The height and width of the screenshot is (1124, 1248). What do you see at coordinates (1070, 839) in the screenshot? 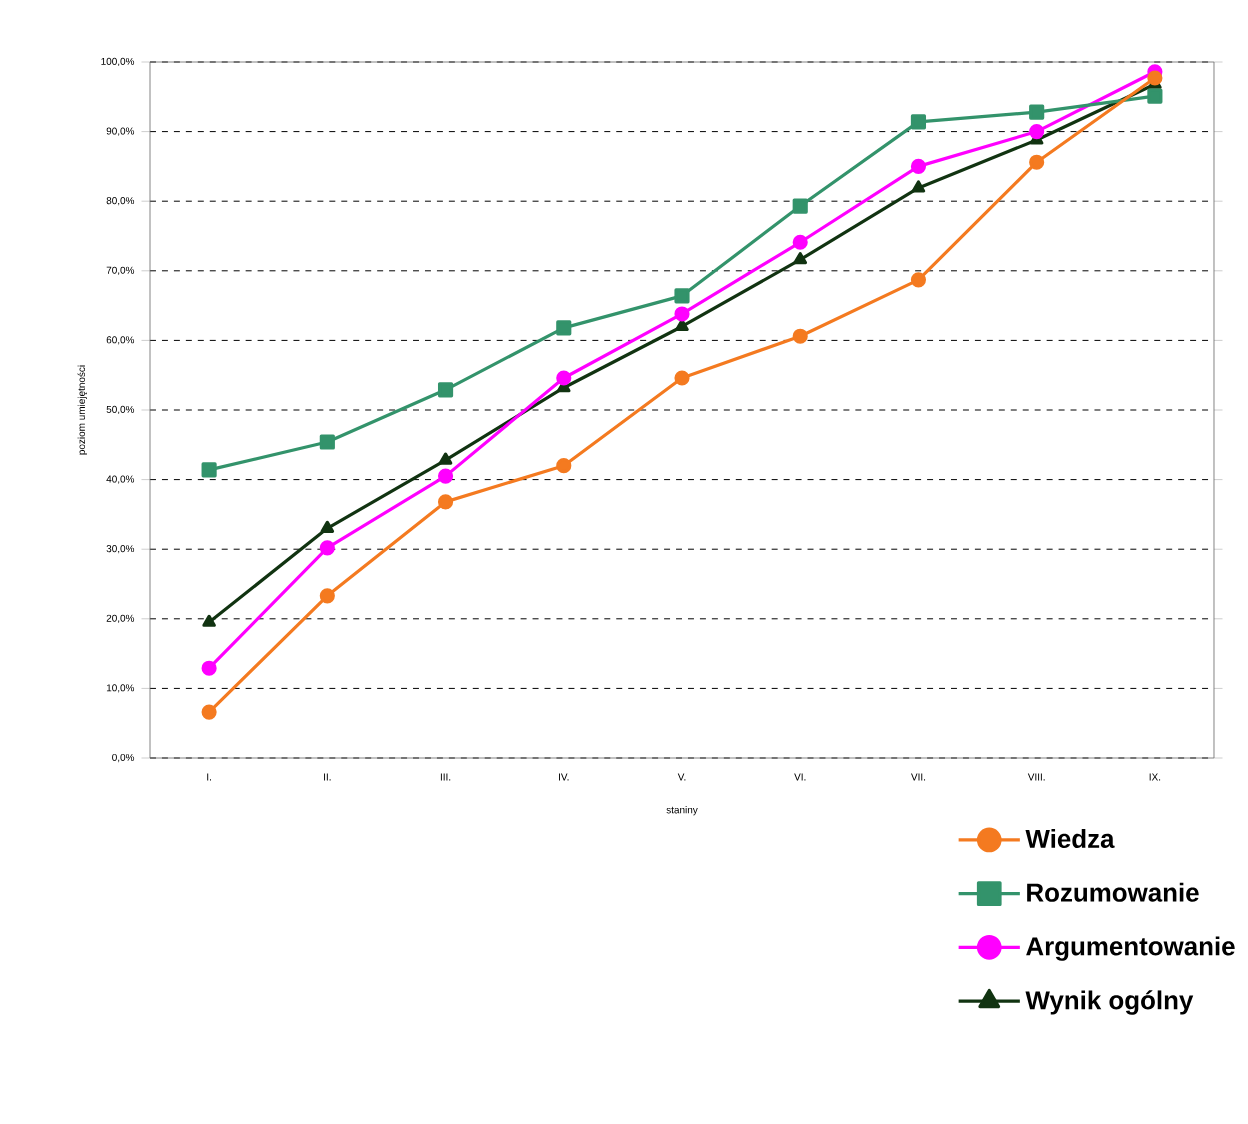
I see `legend-label: Wiedza` at bounding box center [1070, 839].